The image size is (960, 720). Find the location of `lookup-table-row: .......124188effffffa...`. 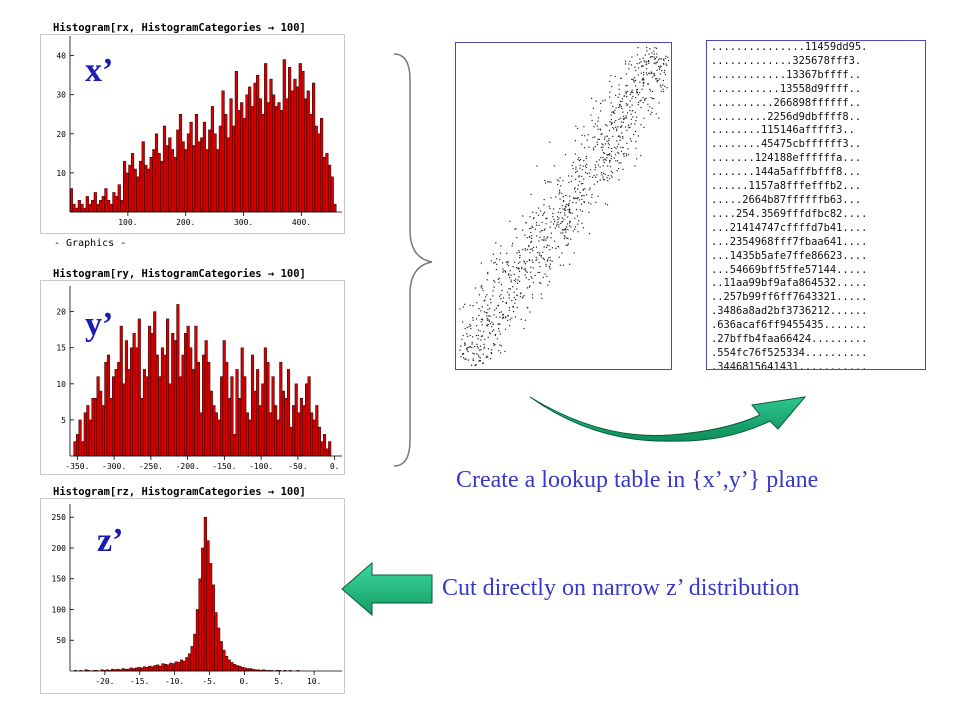

lookup-table-row: .......124188effffffa... is located at coordinates (786, 158).